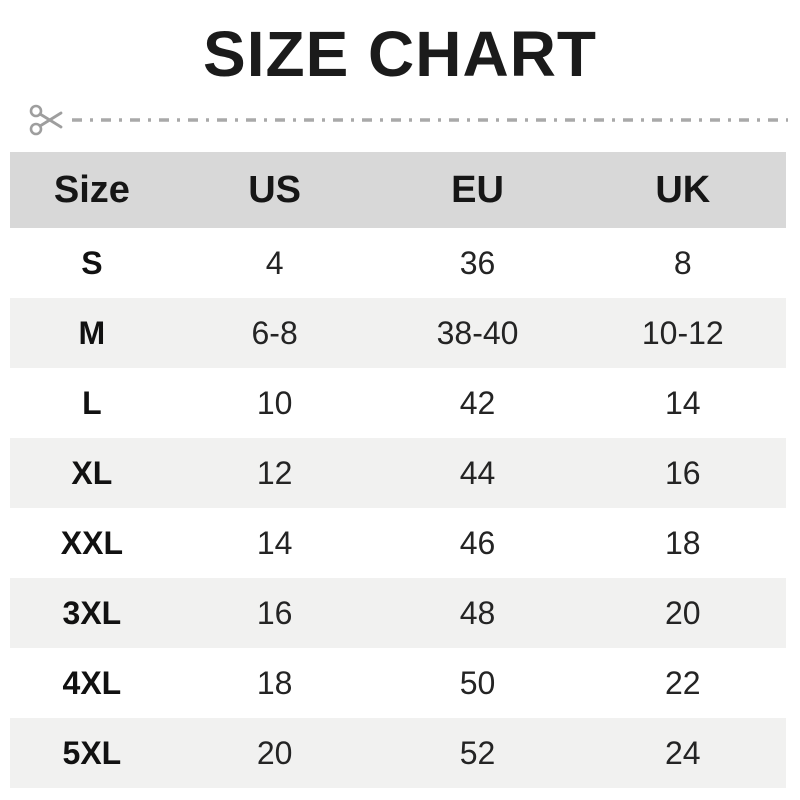 This screenshot has height=800, width=800. What do you see at coordinates (274, 542) in the screenshot?
I see `cell-us: 14` at bounding box center [274, 542].